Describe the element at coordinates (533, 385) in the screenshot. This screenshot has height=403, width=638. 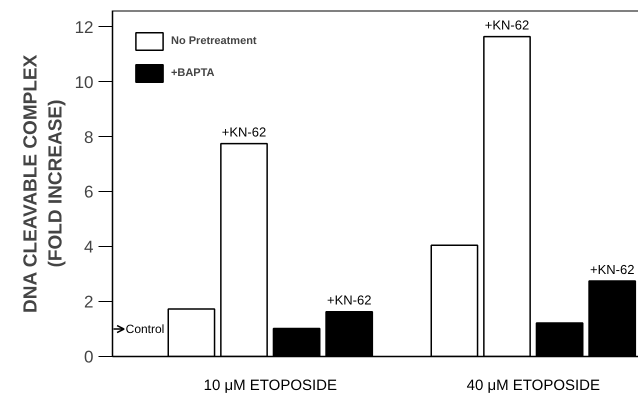
I see `text: 40 μM ETOPOSIDE` at that location.